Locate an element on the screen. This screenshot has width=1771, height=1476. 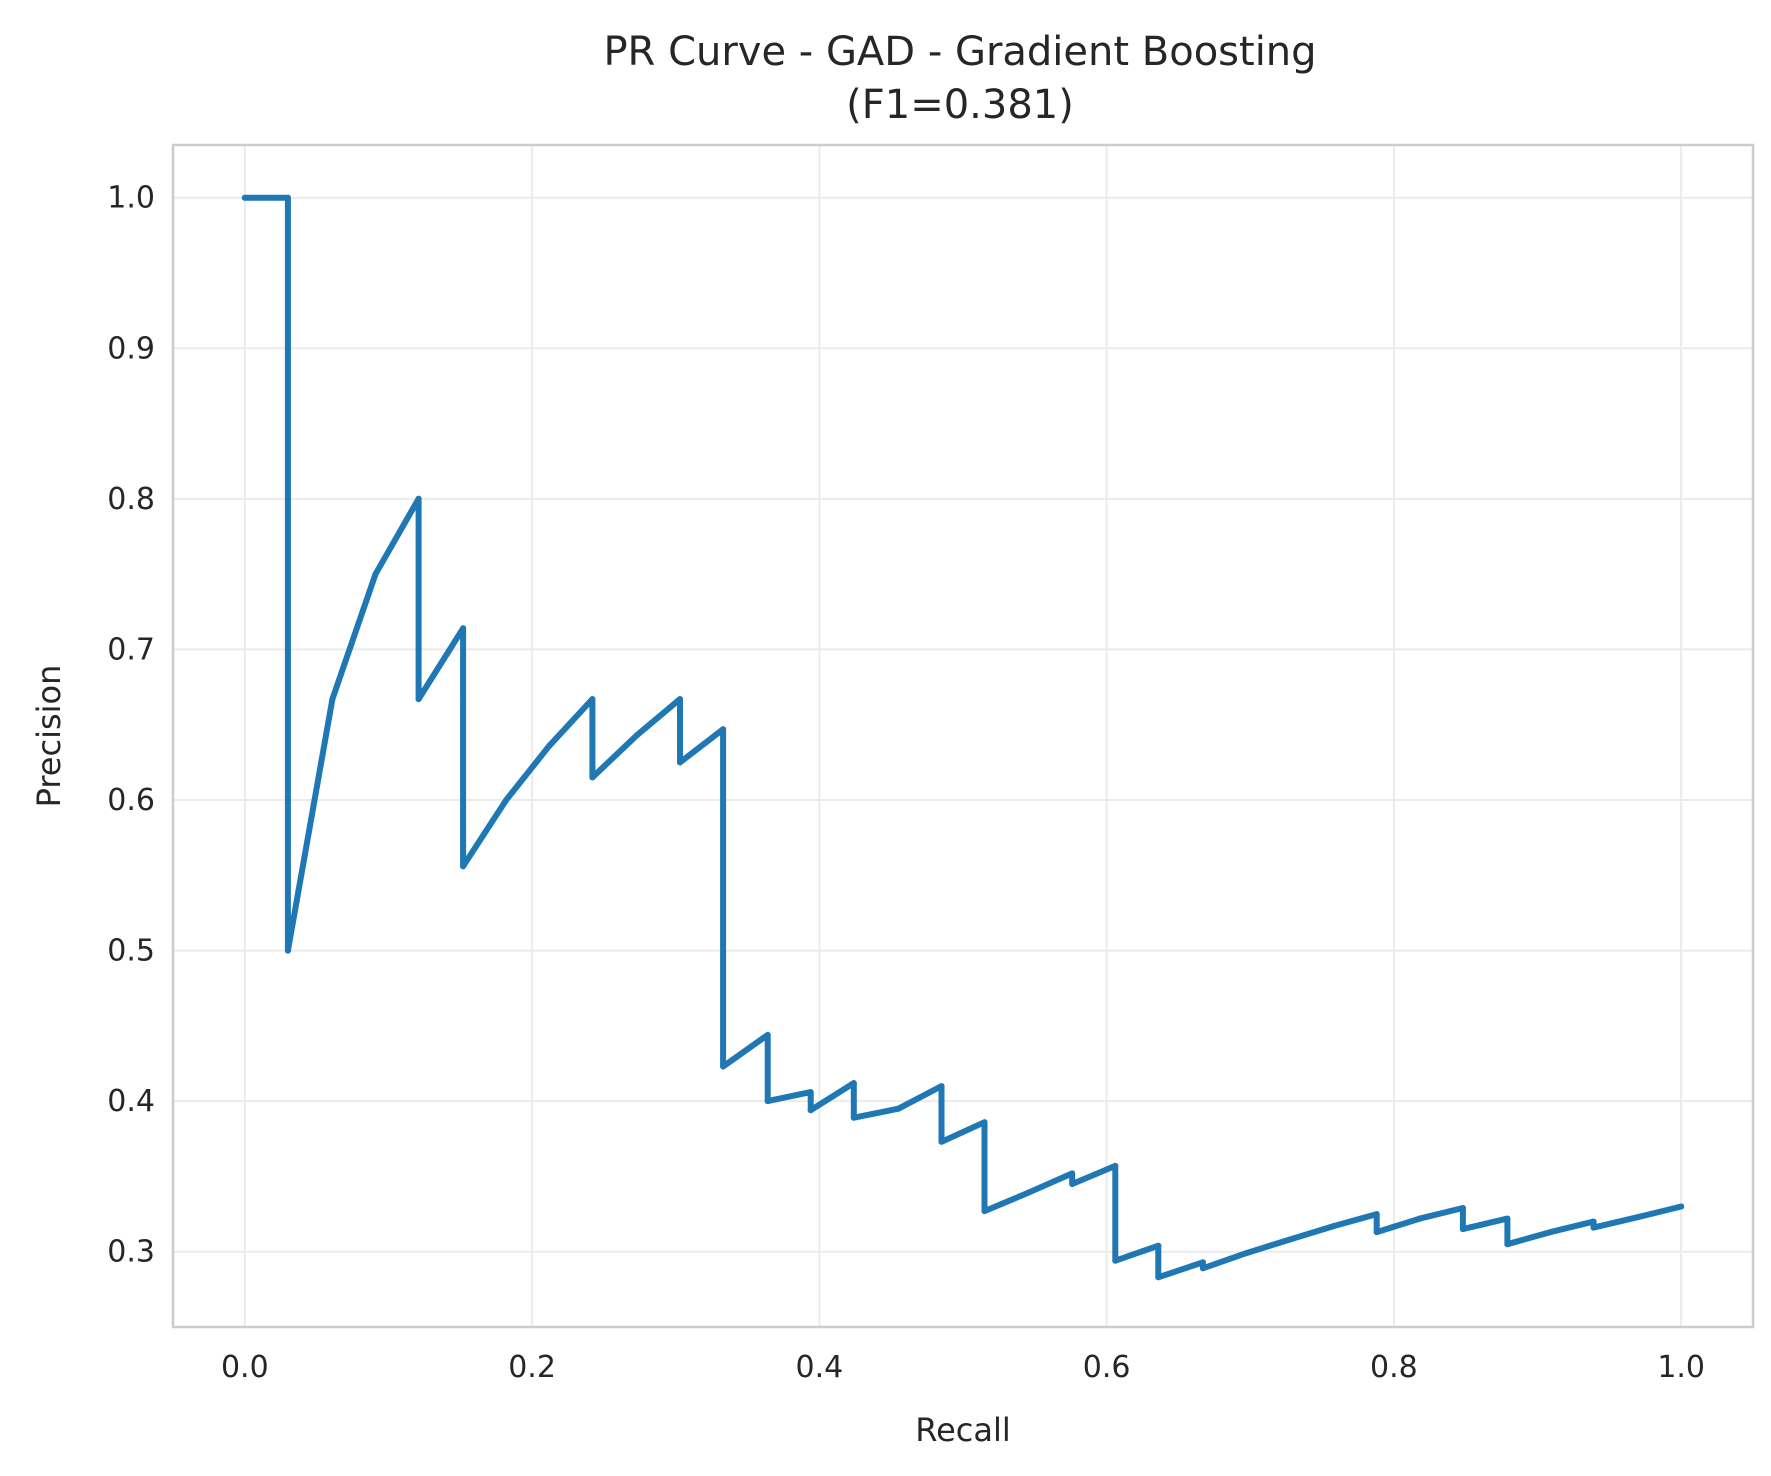
y-tick-label: 0.5 is located at coordinates (131, 951).